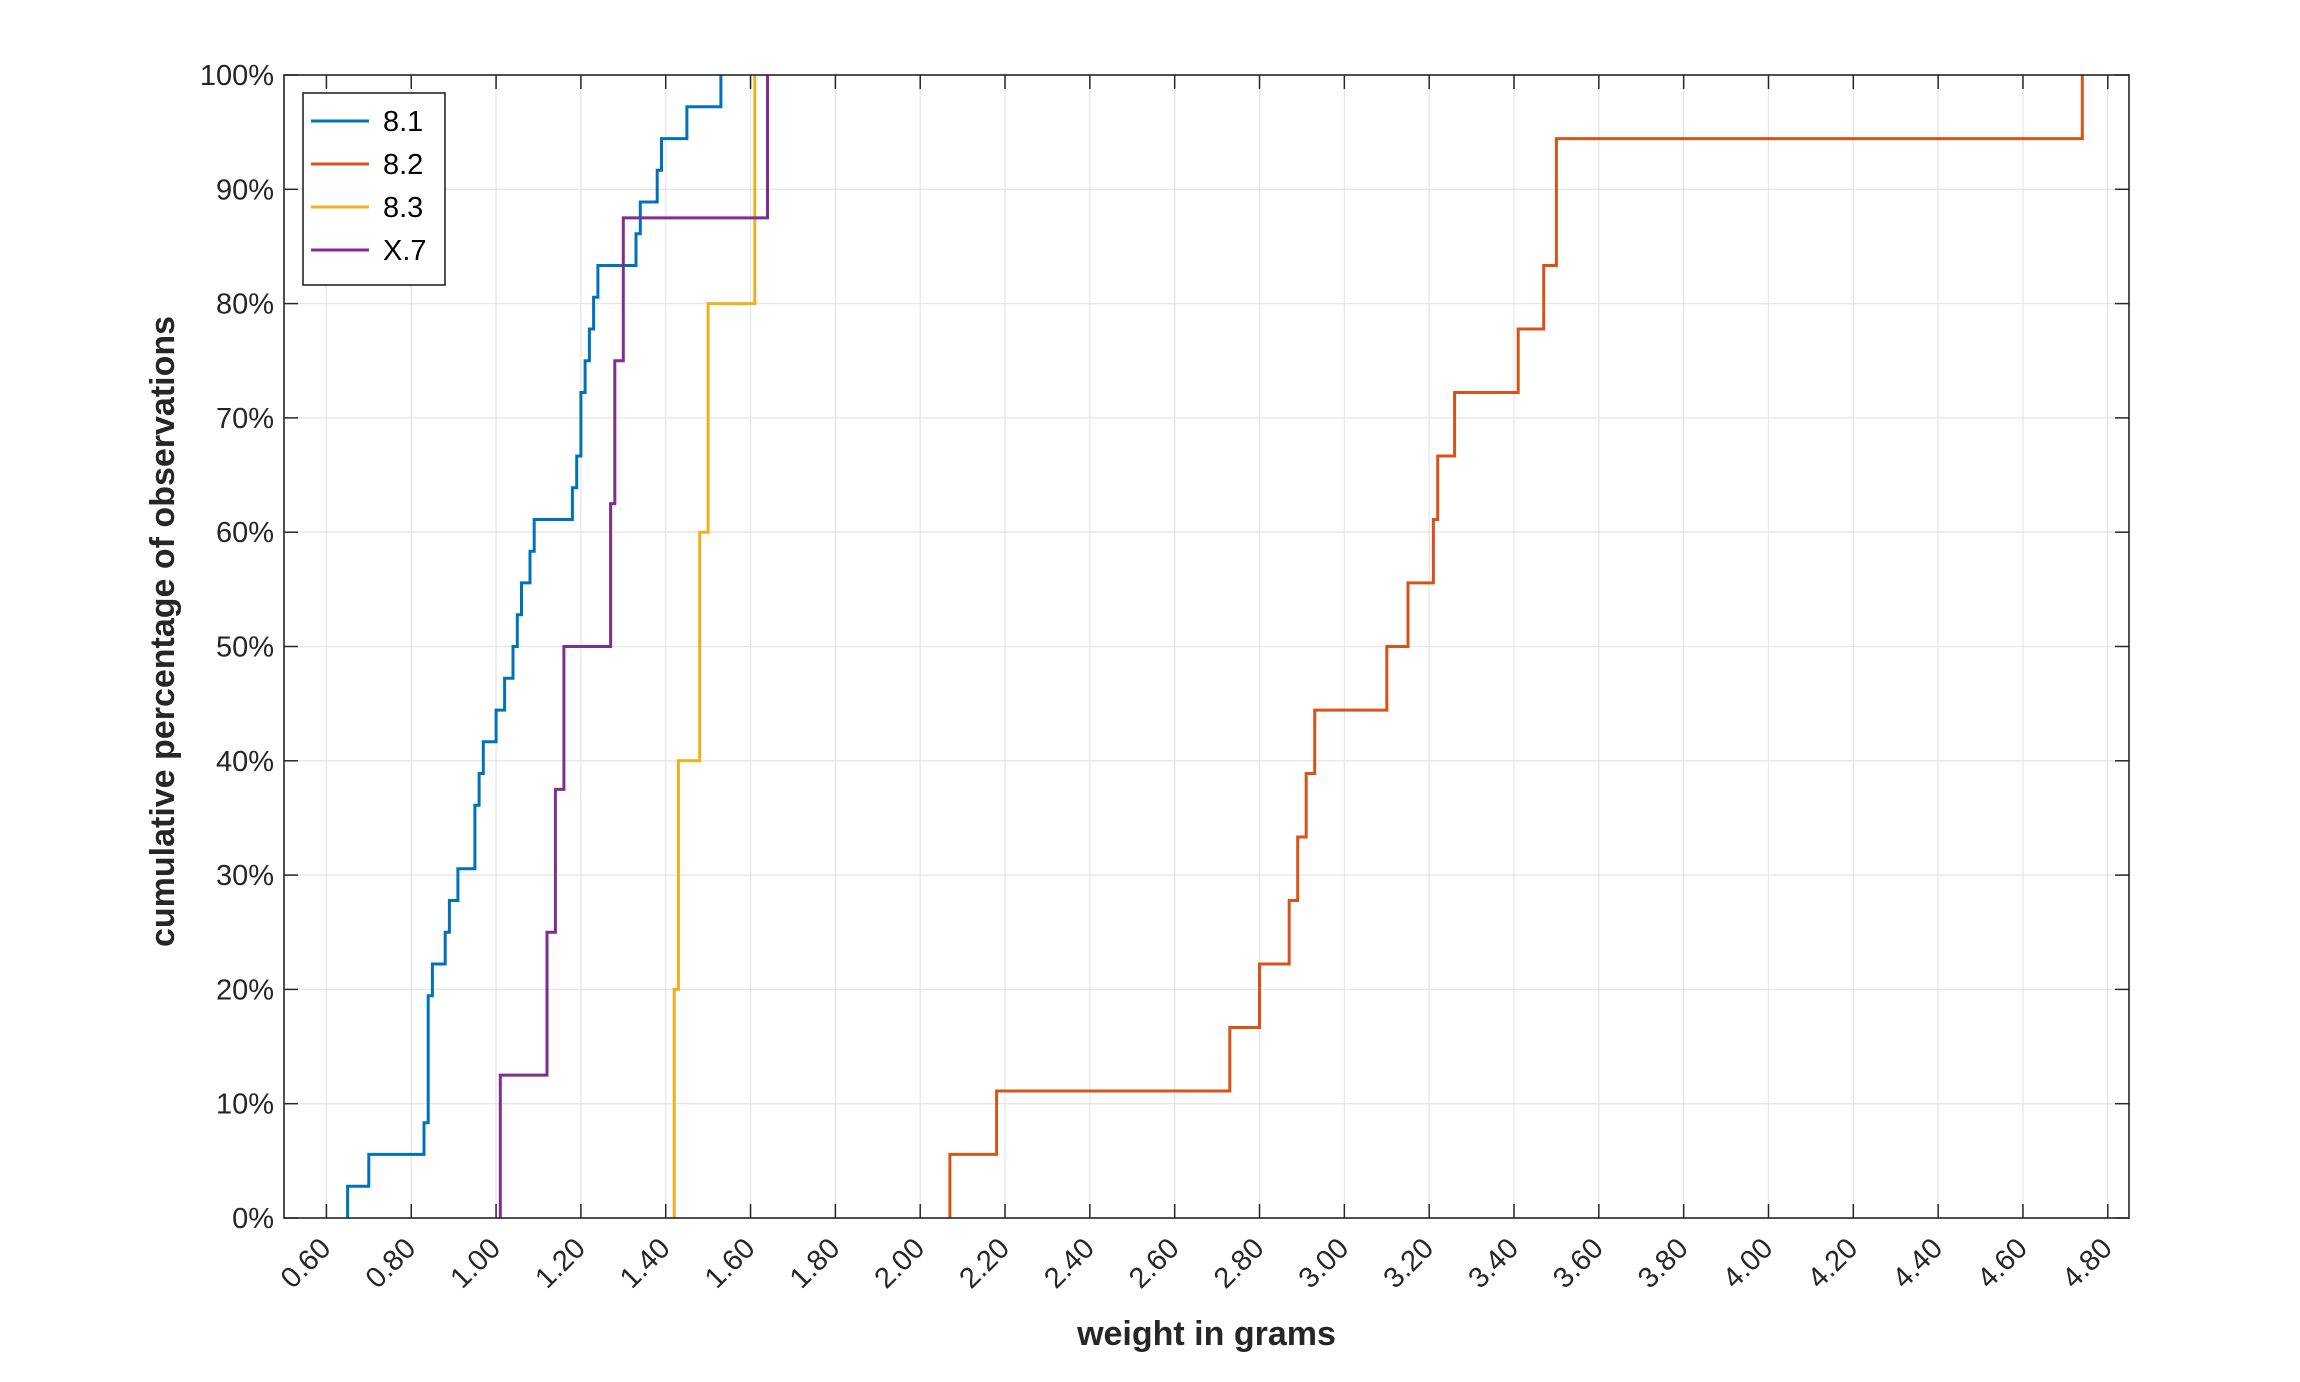 Image resolution: width=2300 pixels, height=1382 pixels. Describe the element at coordinates (1206, 1334) in the screenshot. I see `x-axis-title: weight in grams` at that location.